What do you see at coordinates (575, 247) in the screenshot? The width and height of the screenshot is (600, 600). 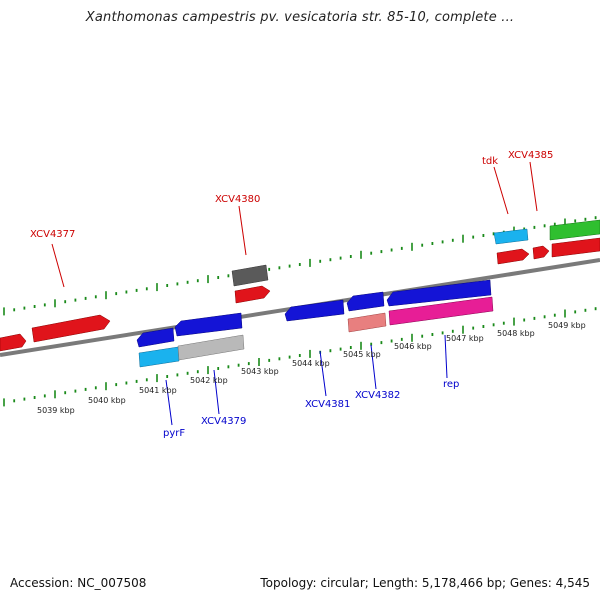 I see `gene-red-right` at bounding box center [575, 247].